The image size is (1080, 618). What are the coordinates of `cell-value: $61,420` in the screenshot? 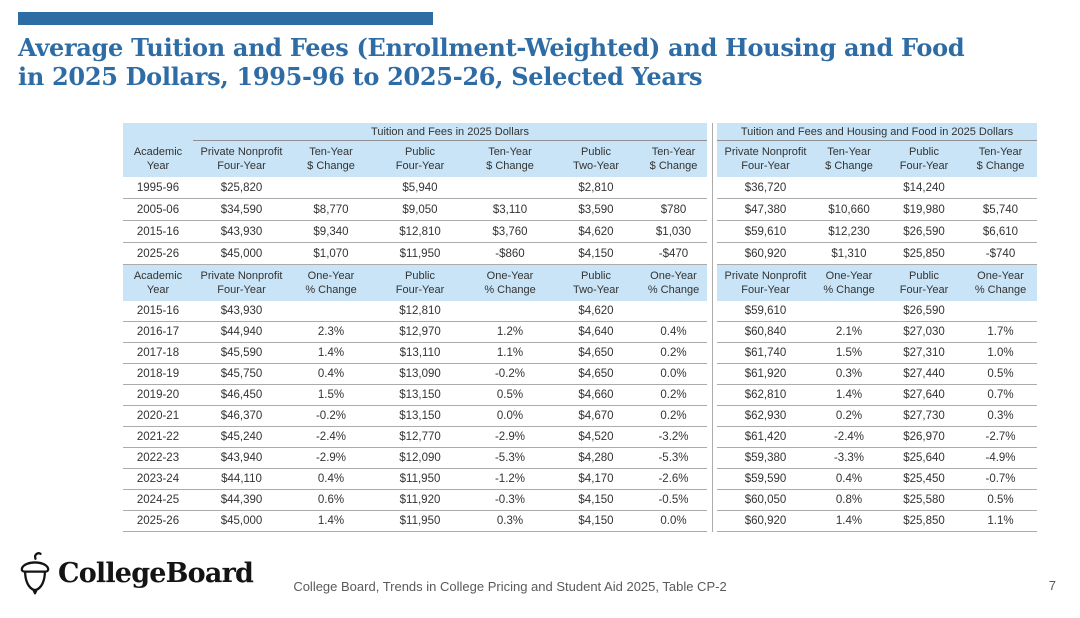 It's located at (765, 438).